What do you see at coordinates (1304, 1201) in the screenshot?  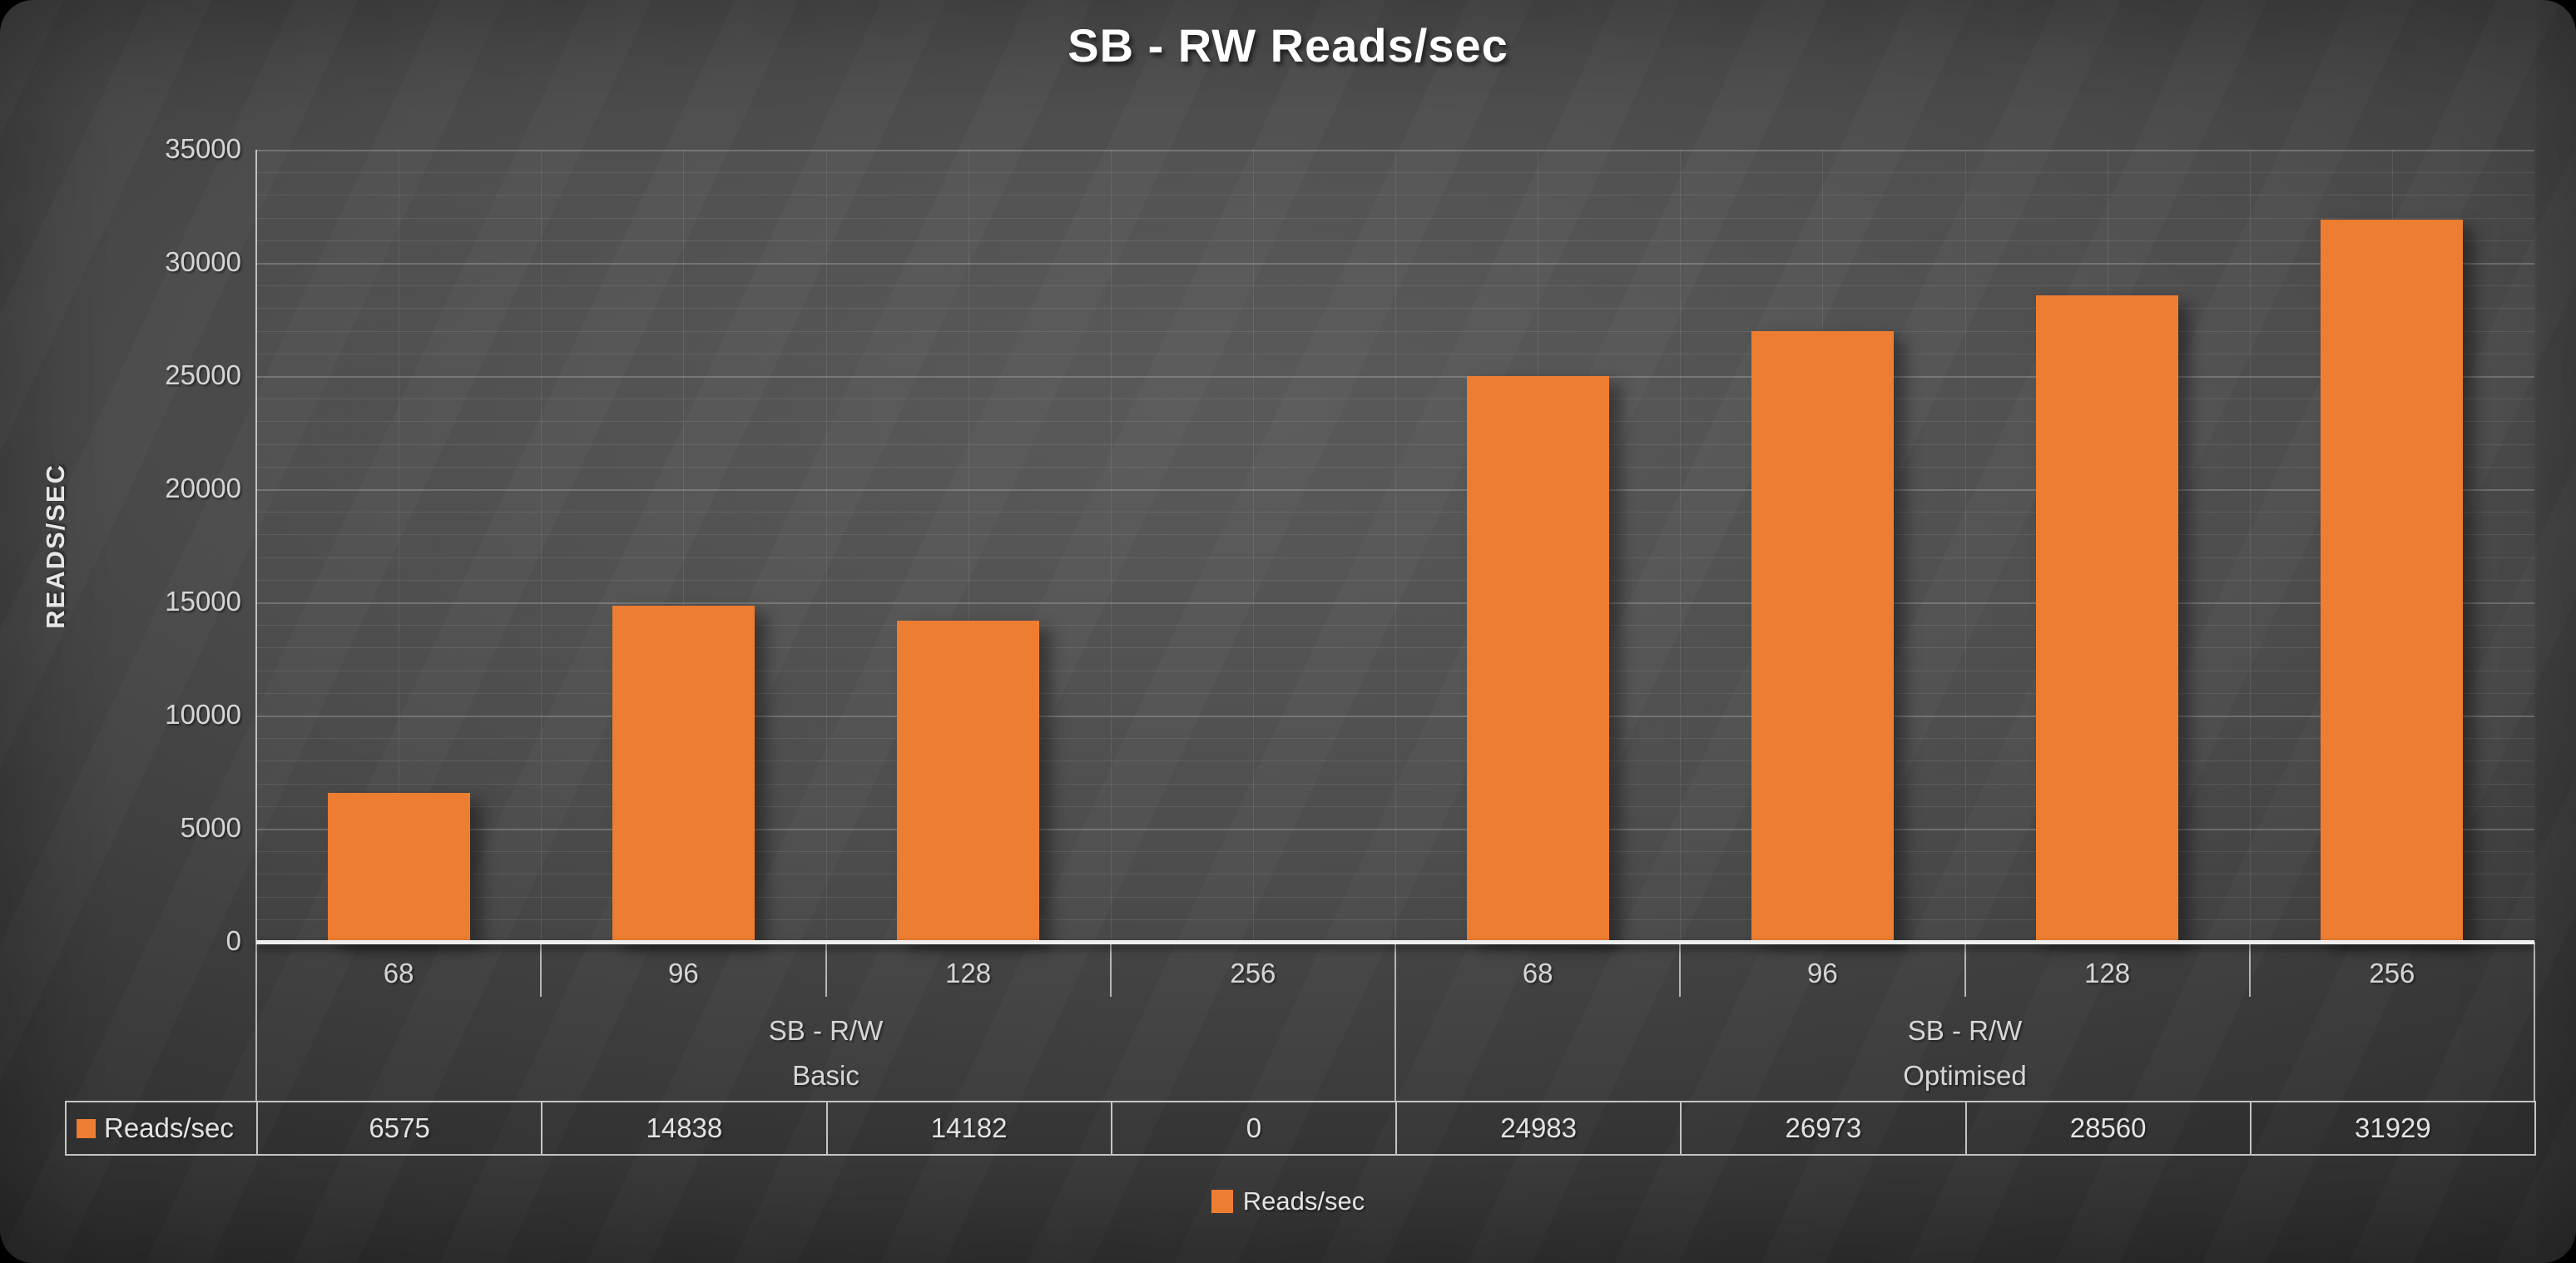 I see `legend-label: Reads/sec` at bounding box center [1304, 1201].